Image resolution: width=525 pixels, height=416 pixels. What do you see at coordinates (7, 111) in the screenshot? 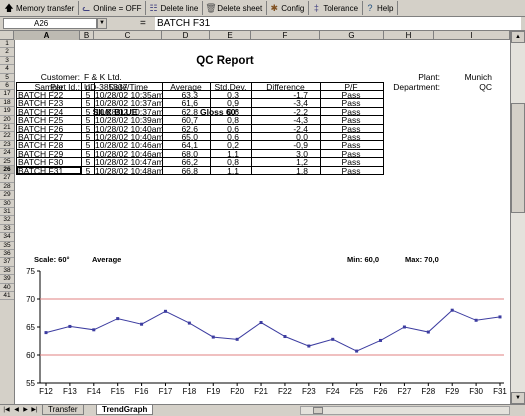
I see `row-header-19: 19` at bounding box center [7, 111].